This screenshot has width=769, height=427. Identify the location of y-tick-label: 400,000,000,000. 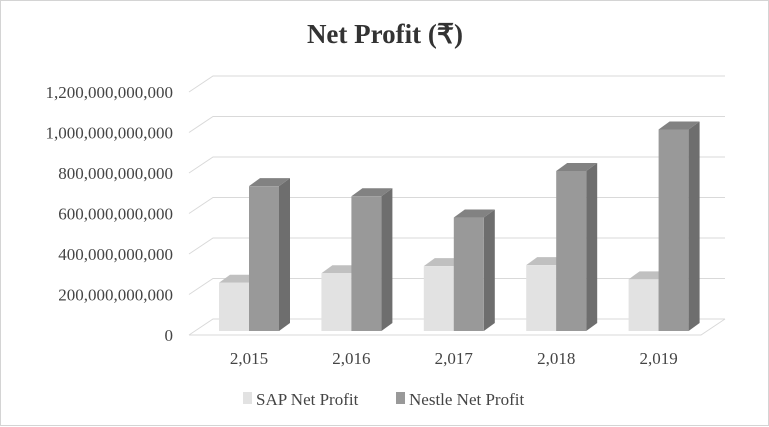
(115, 254).